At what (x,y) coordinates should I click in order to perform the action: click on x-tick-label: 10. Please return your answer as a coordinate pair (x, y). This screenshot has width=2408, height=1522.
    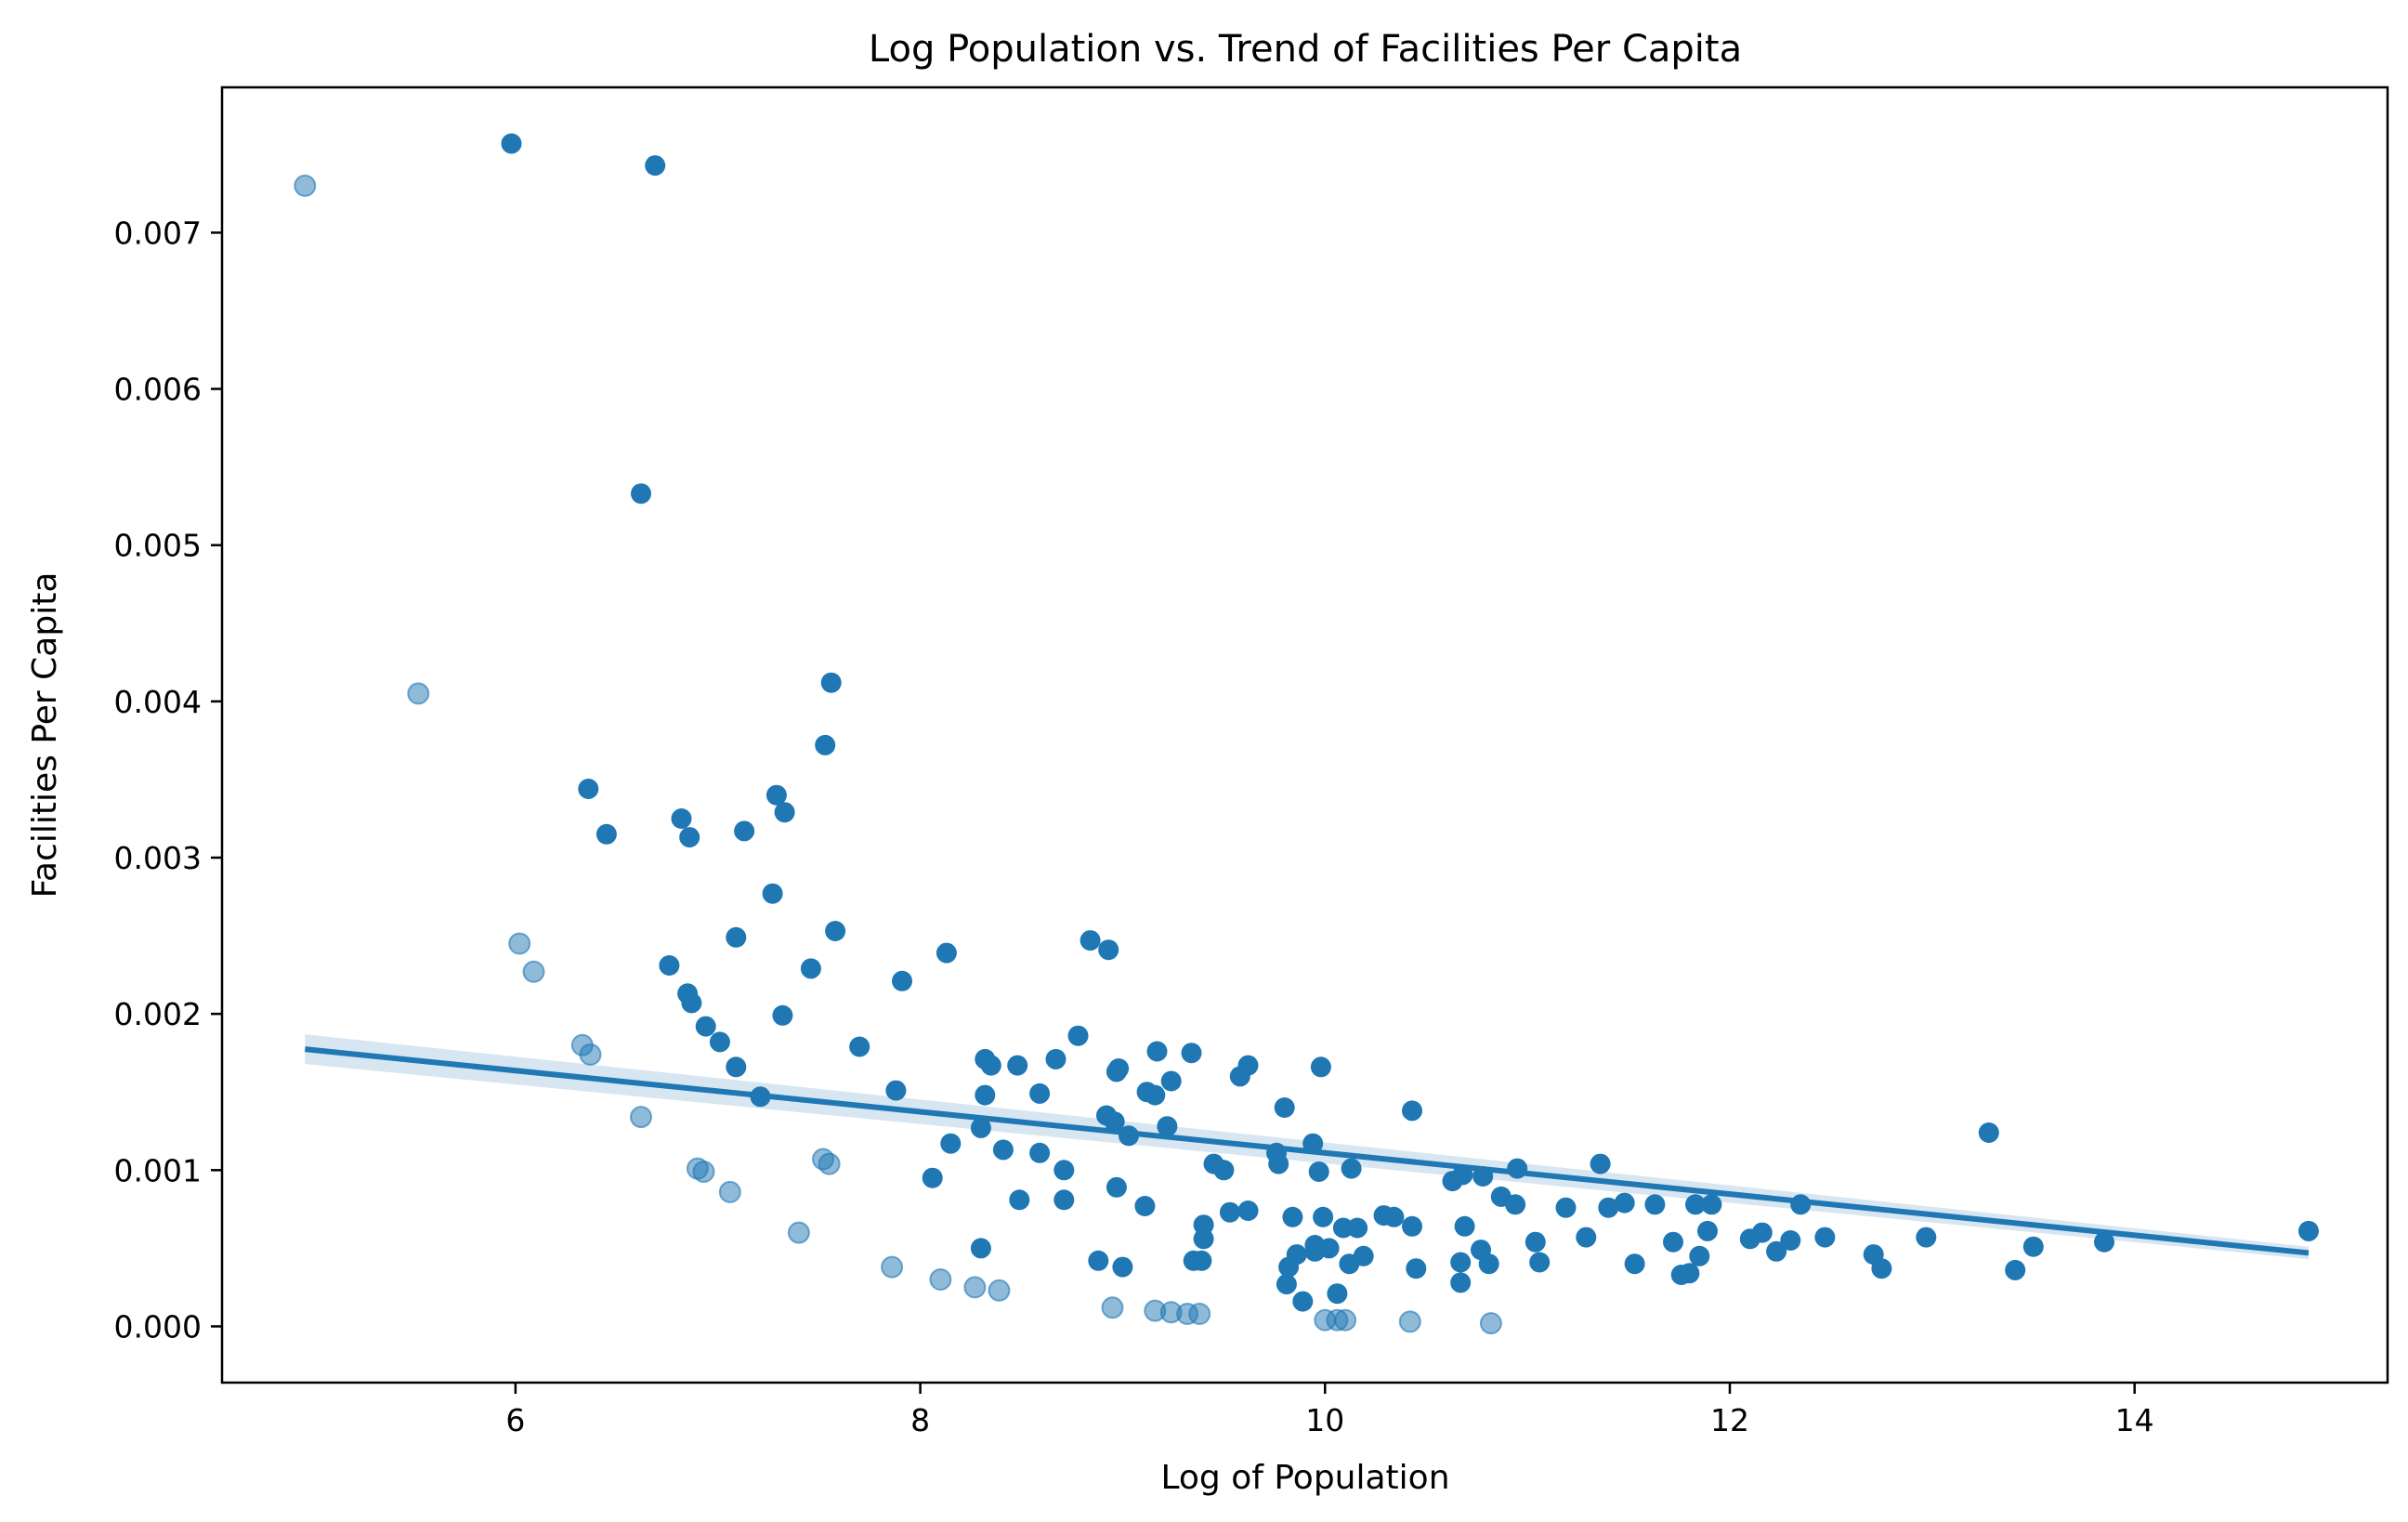
    Looking at the image, I should click on (1324, 1420).